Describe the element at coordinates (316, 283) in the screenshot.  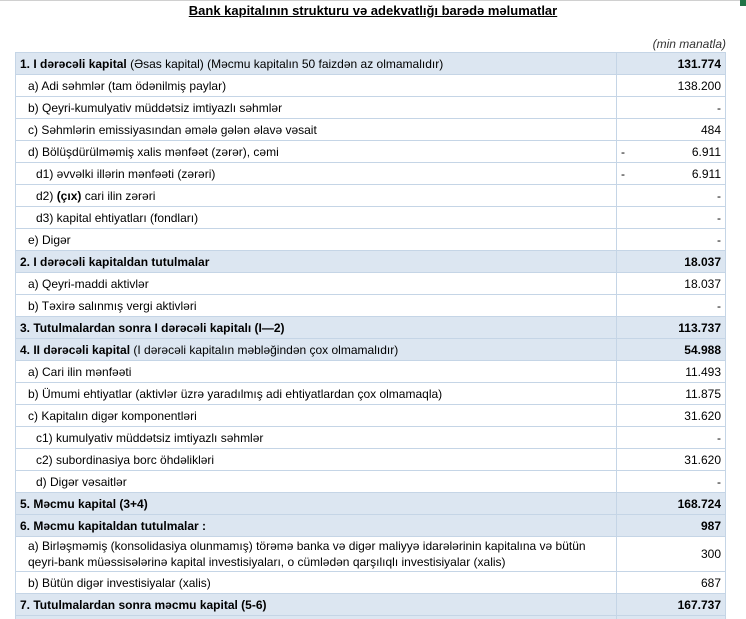
I see `row-label: a) Qeyri-maddi aktivlər` at that location.